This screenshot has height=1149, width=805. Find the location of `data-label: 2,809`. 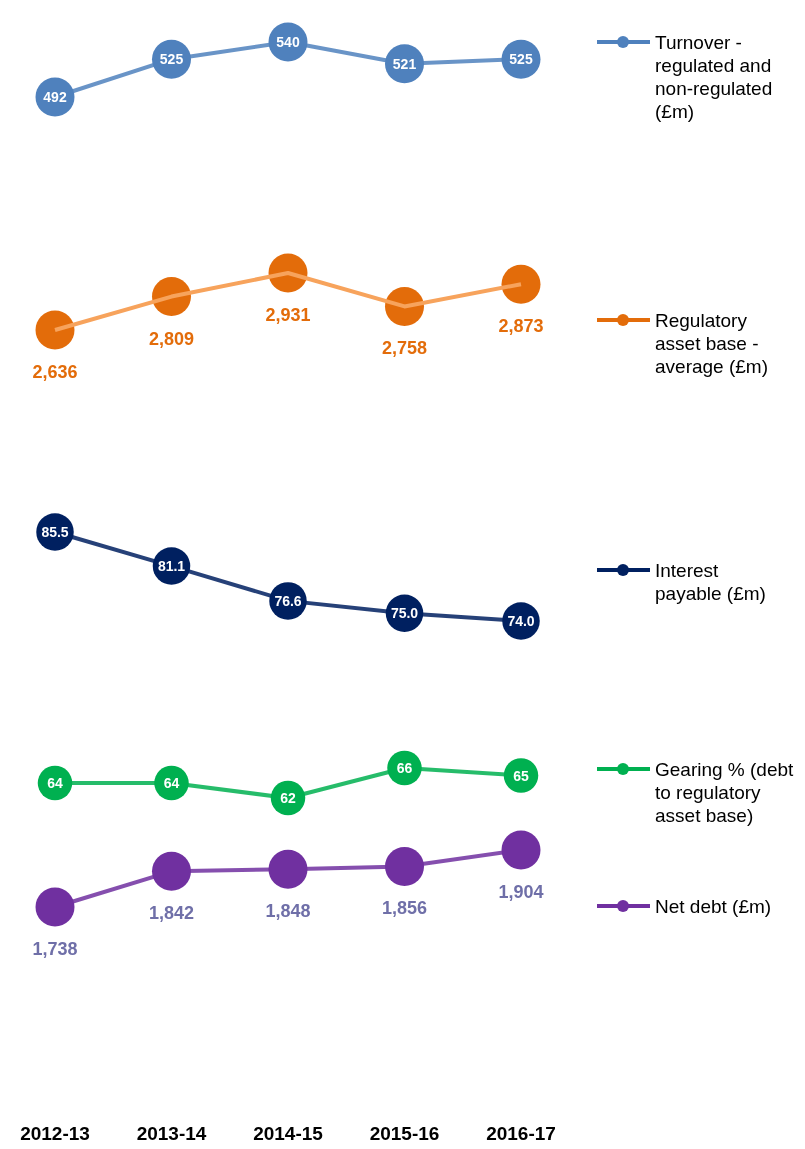

data-label: 2,809 is located at coordinates (171, 338).